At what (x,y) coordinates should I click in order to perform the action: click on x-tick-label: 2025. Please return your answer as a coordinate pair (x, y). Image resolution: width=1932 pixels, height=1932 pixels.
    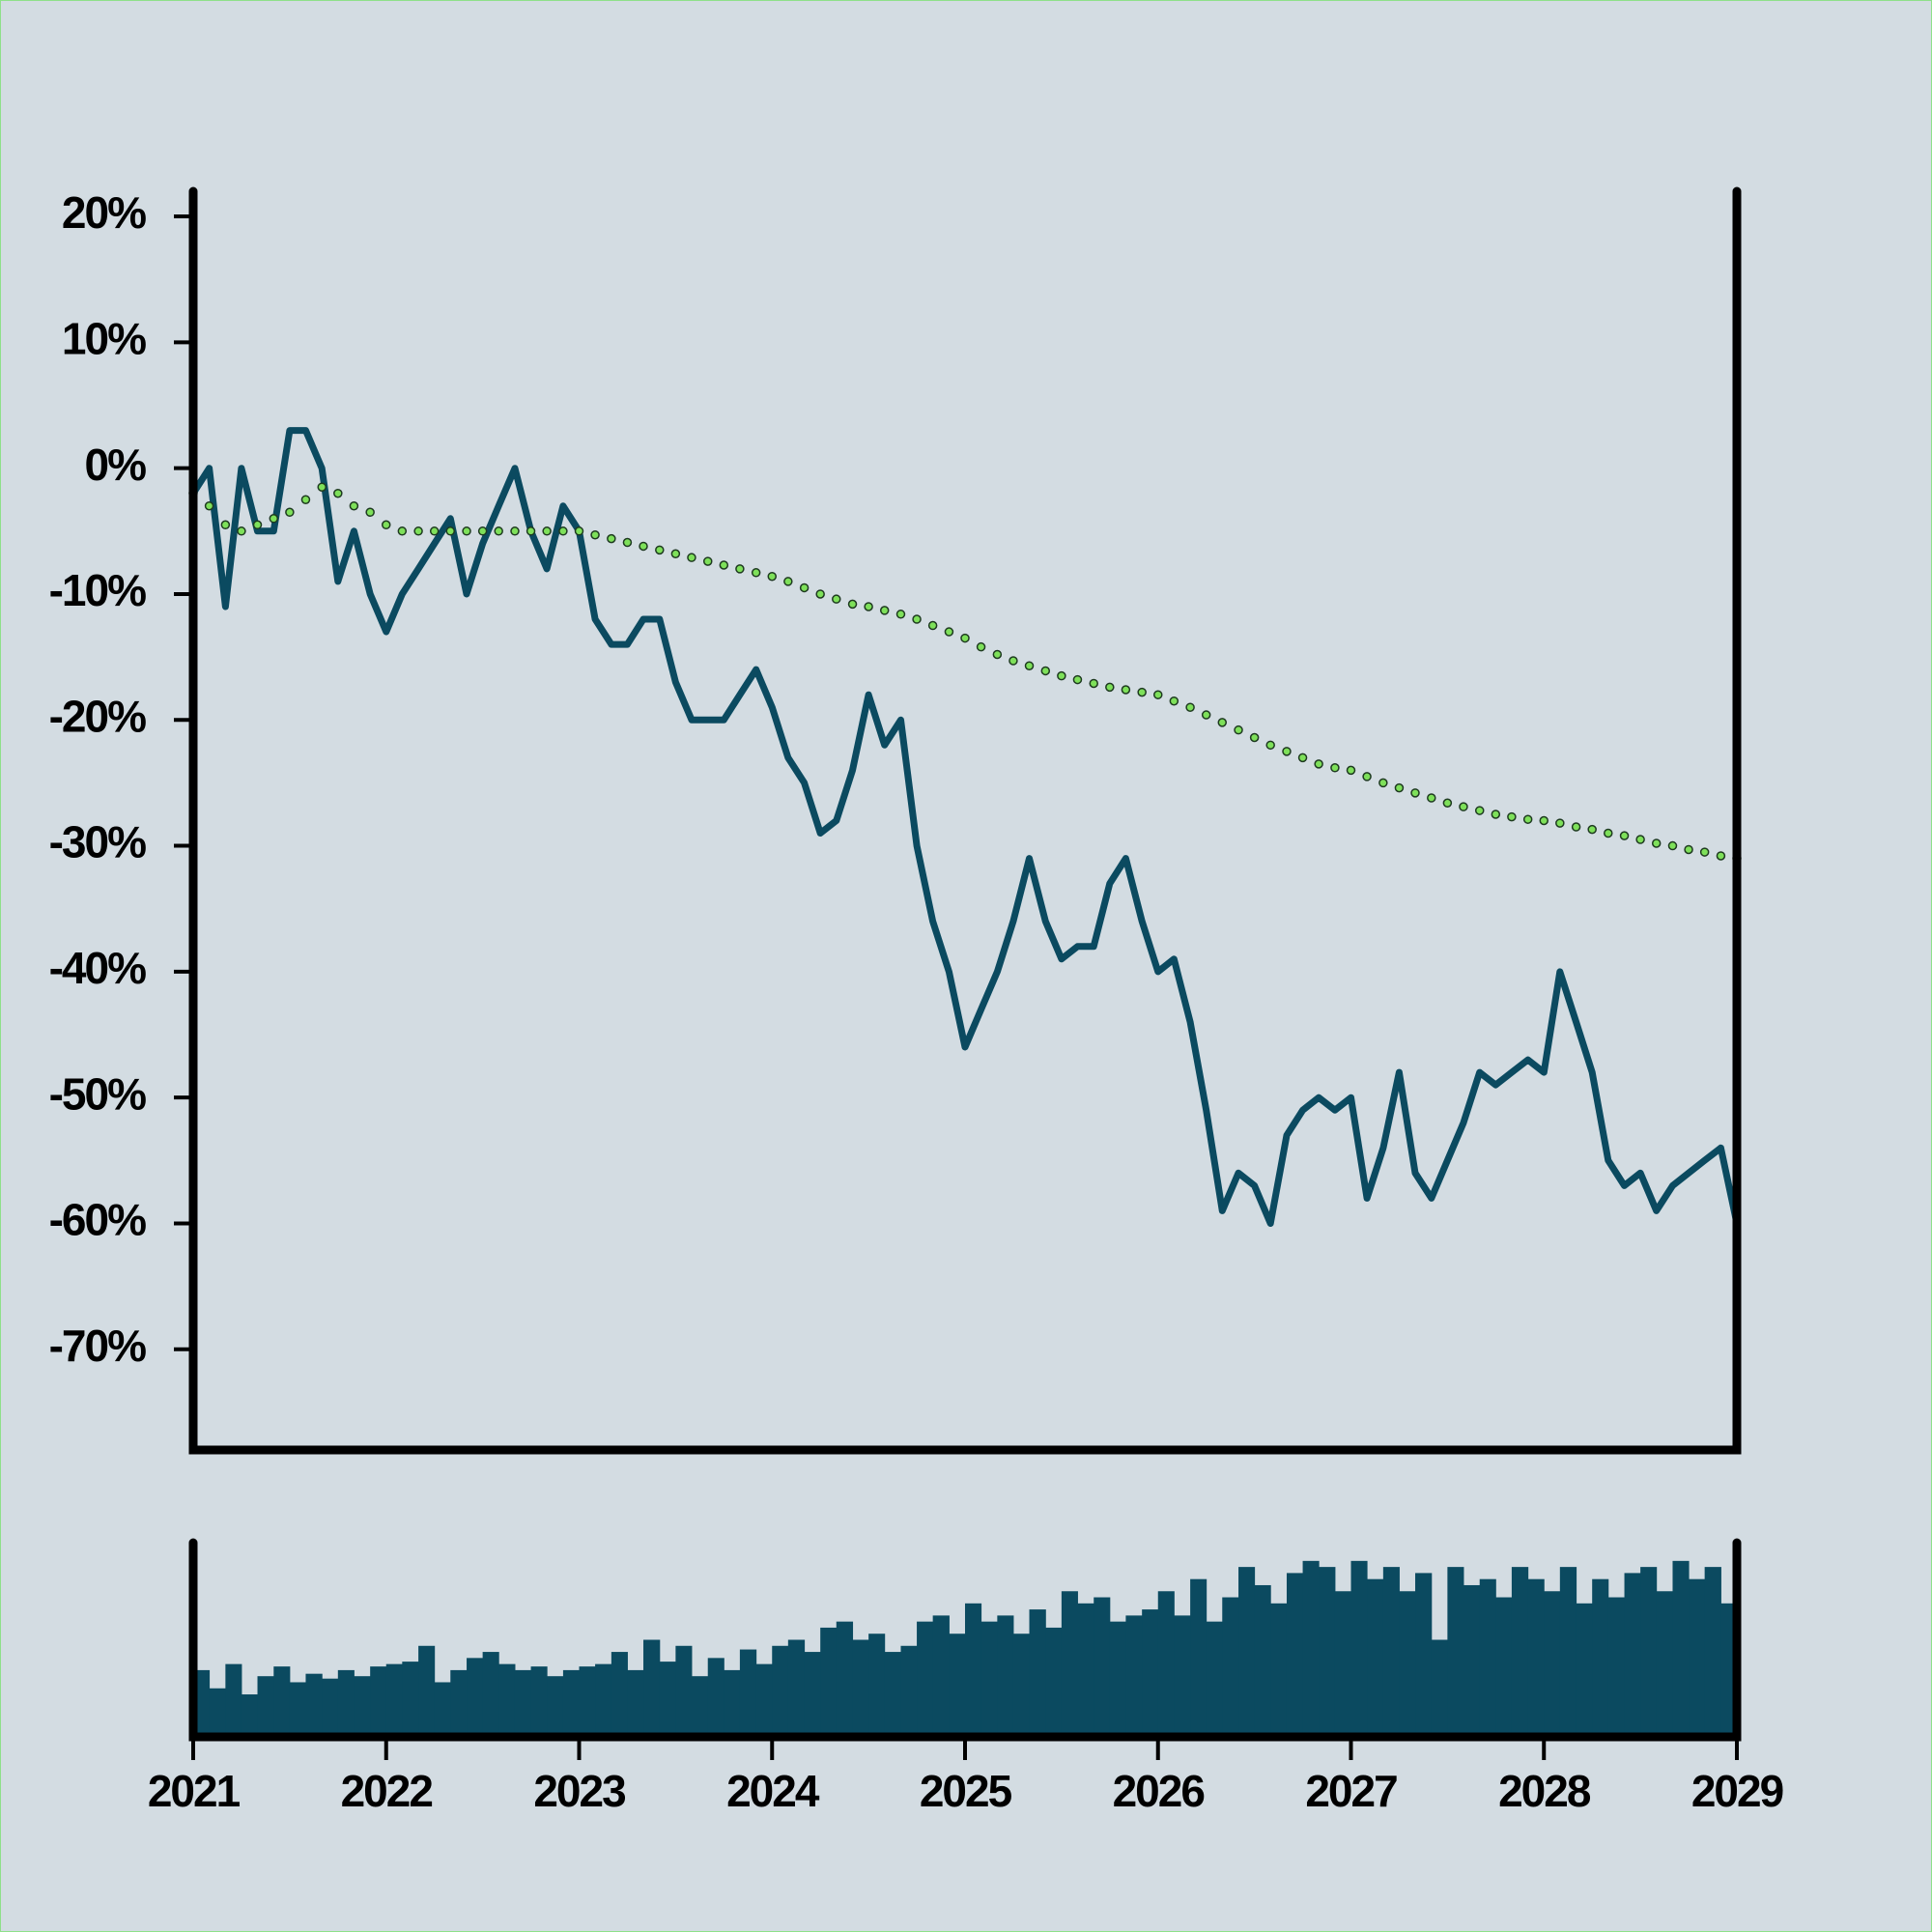
    Looking at the image, I should click on (966, 1791).